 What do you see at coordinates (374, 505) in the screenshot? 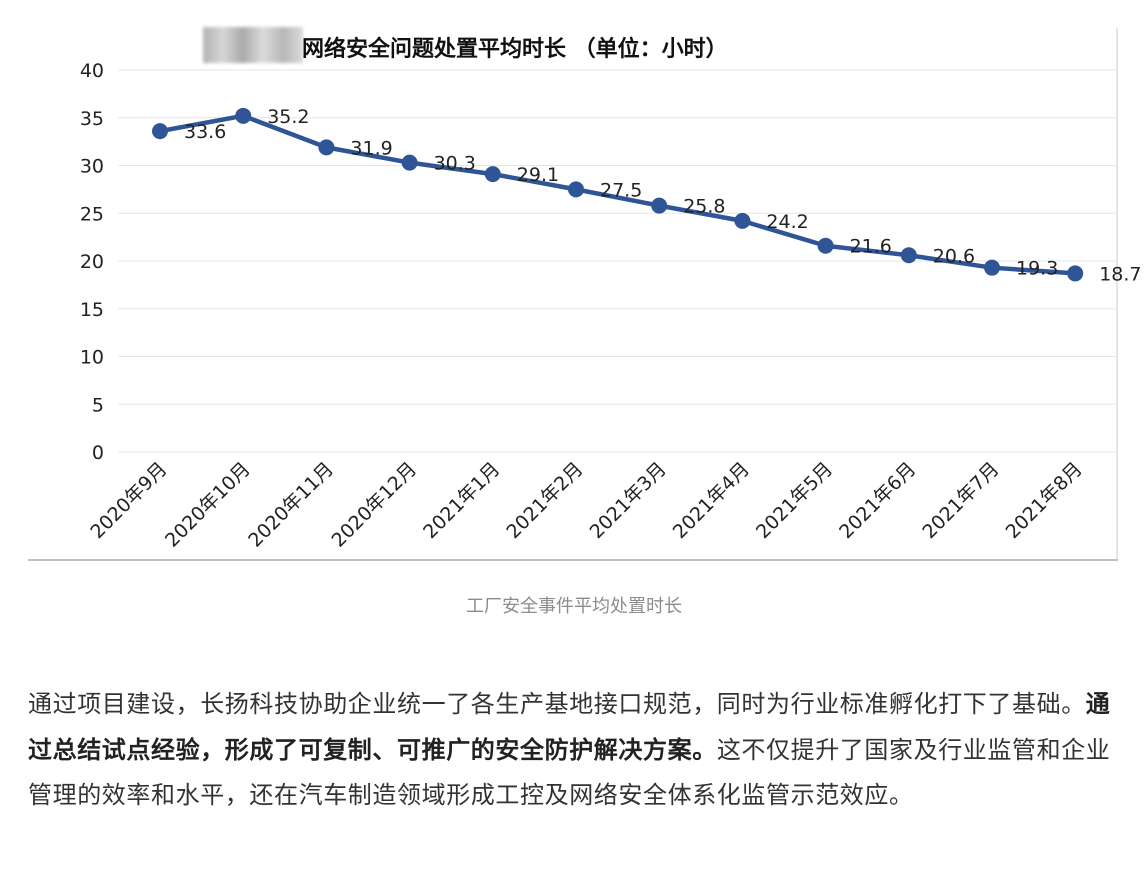
I see `x-tick-label: 2020年12月` at bounding box center [374, 505].